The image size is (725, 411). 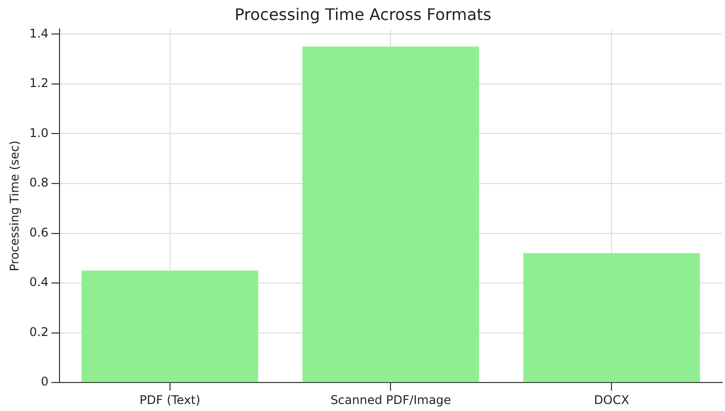 I want to click on x-tick-label: PDF (Text), so click(x=169, y=399).